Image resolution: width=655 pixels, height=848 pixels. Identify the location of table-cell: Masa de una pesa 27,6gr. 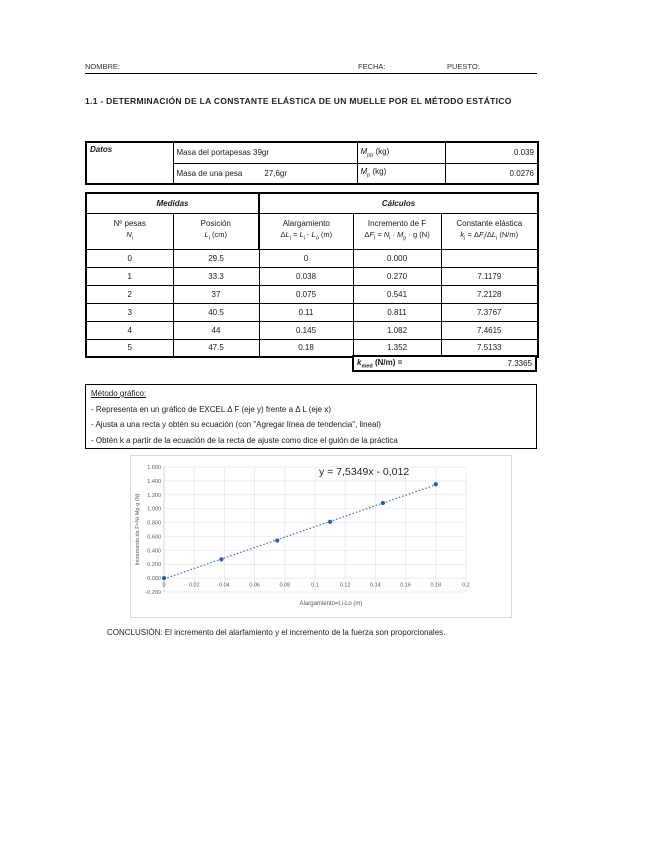
(265, 173).